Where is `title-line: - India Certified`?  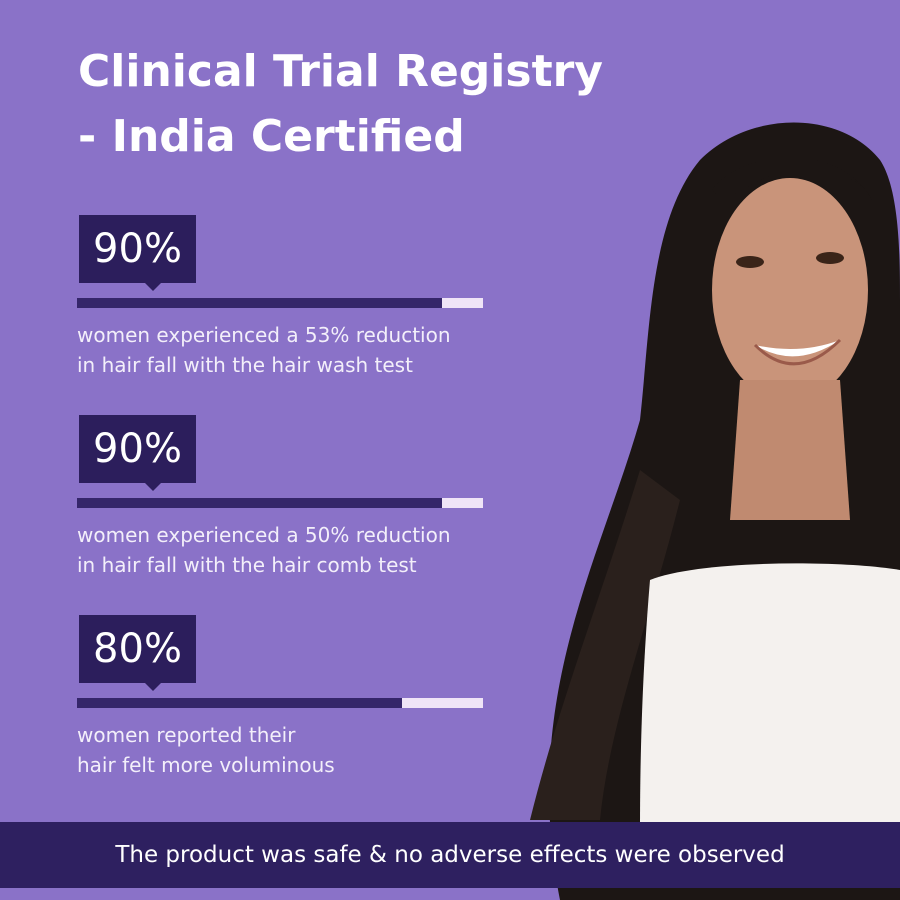
title-line: - India Certified is located at coordinates (271, 136).